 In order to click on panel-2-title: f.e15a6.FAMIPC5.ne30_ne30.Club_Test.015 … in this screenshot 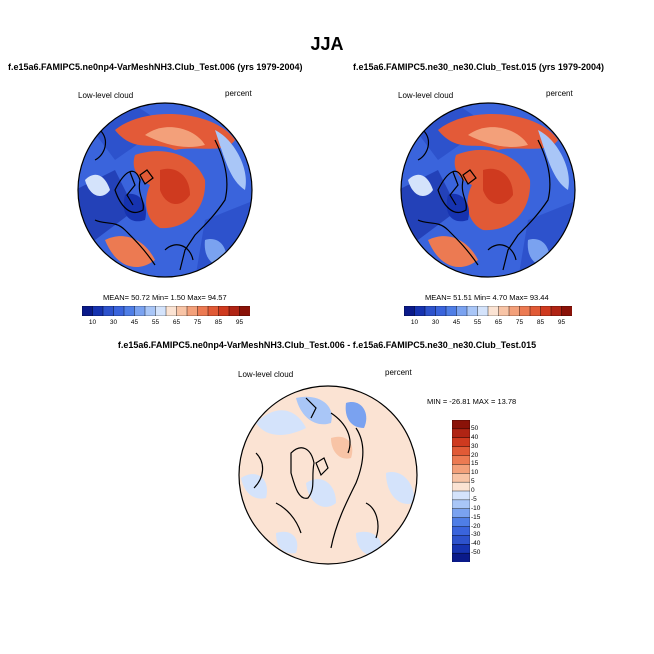, I will do `click(478, 67)`.